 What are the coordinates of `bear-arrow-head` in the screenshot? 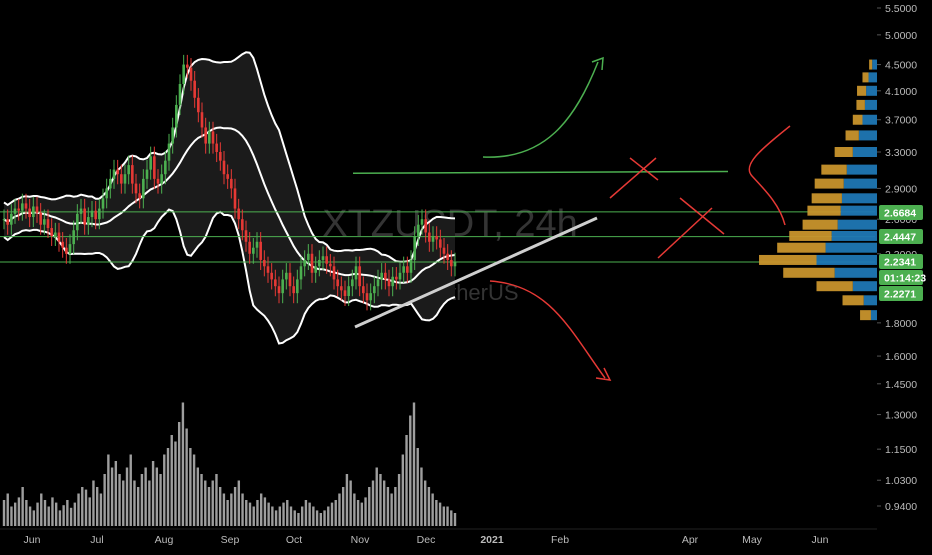 It's located at (603, 374).